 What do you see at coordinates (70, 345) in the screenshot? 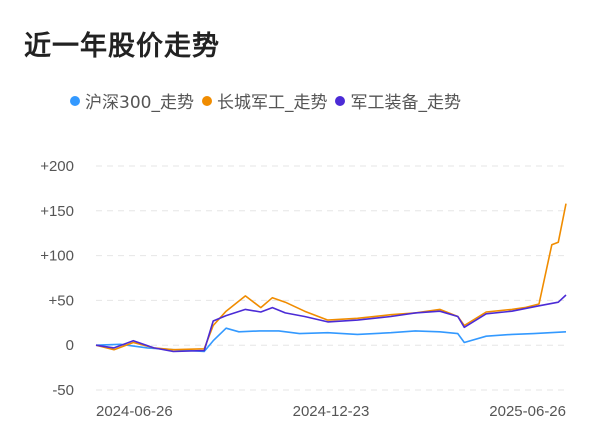
I see `y-tick-label-4: 0` at bounding box center [70, 345].